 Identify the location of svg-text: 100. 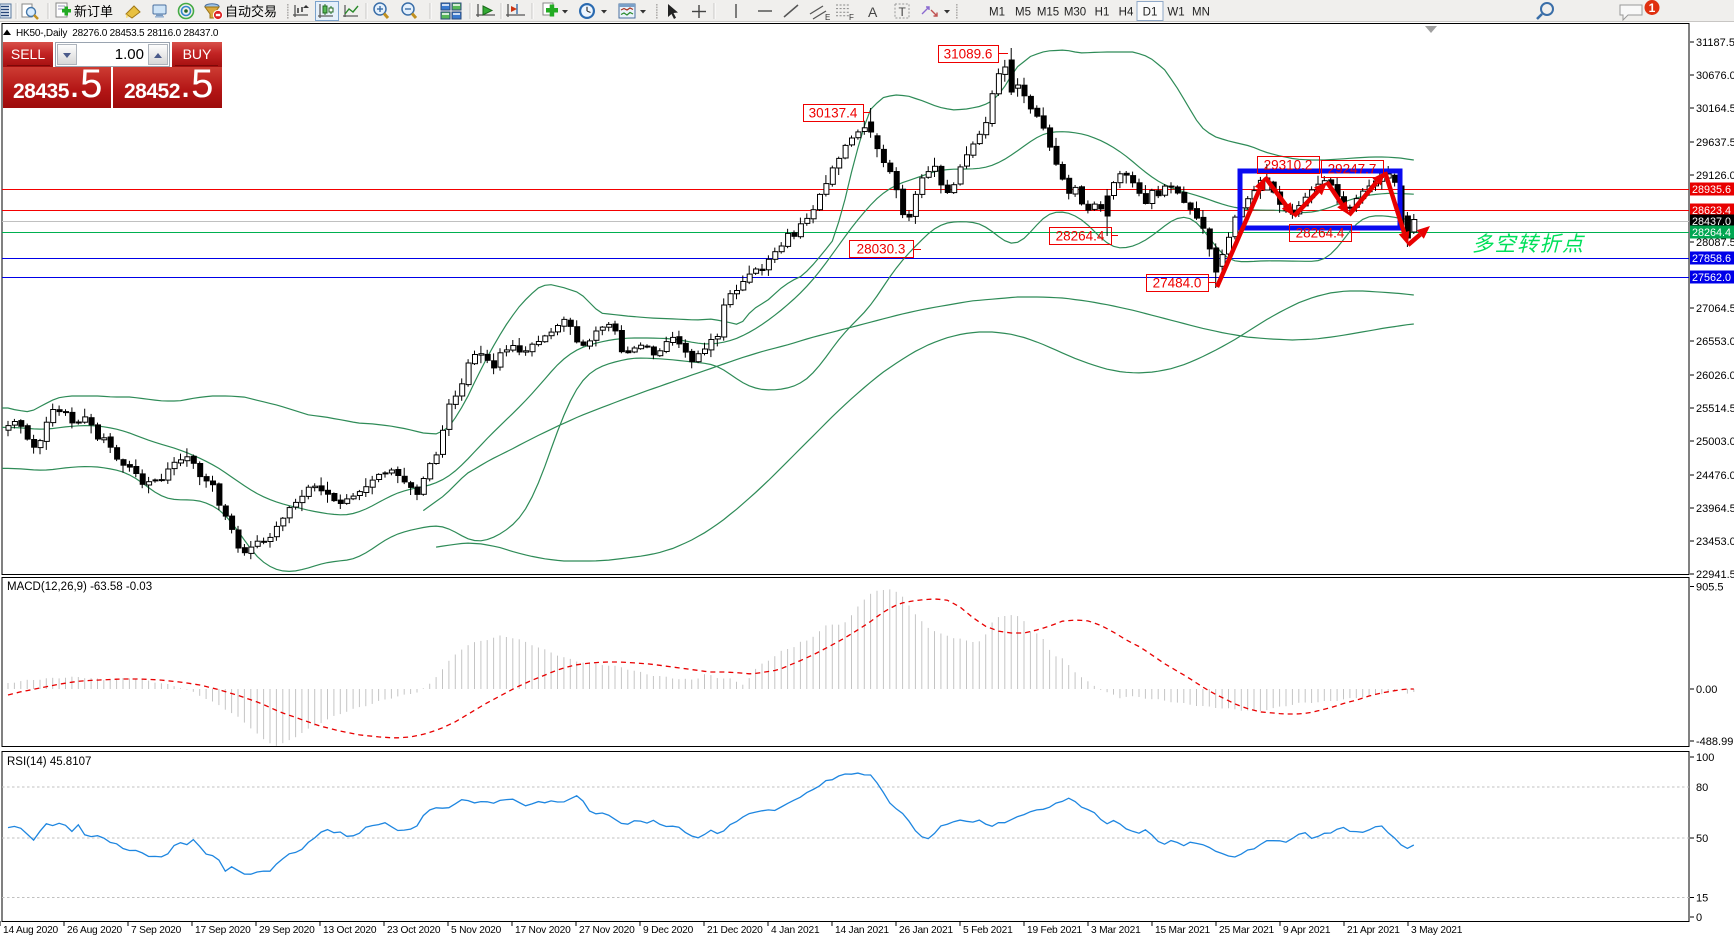
(1705, 758).